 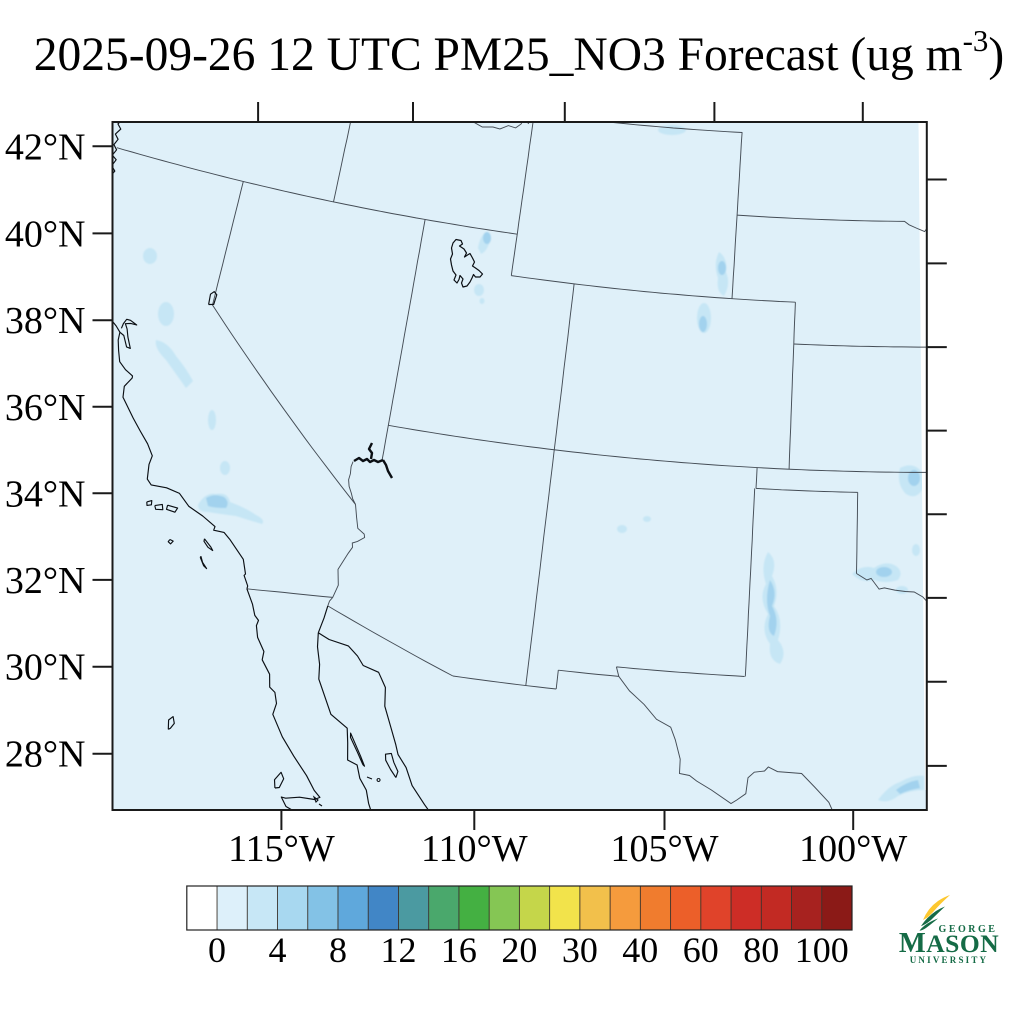 What do you see at coordinates (822, 950) in the screenshot?
I see `svg-text: 100` at bounding box center [822, 950].